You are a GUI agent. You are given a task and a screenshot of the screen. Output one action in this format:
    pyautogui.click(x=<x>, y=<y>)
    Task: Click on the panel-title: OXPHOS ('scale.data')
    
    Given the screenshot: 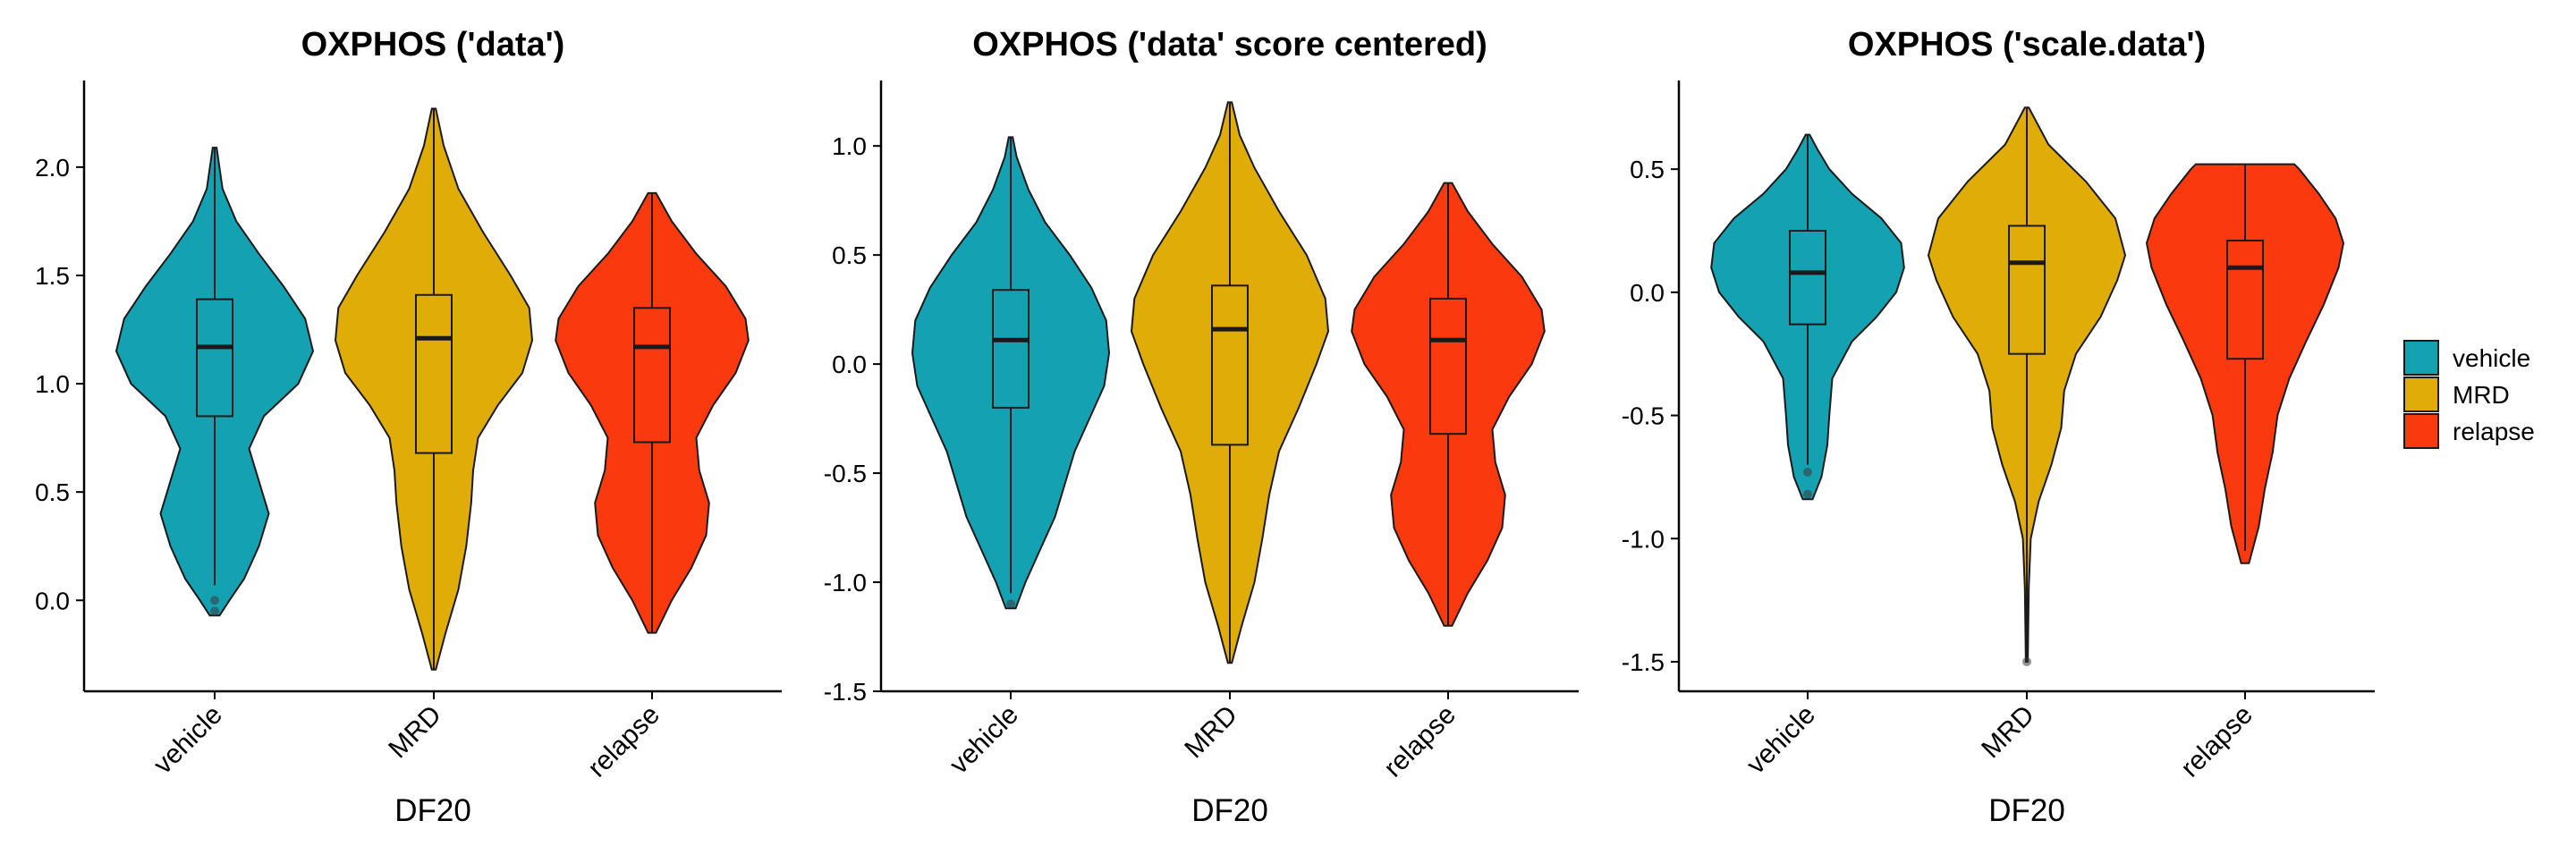 What is the action you would take?
    pyautogui.click(x=2027, y=44)
    